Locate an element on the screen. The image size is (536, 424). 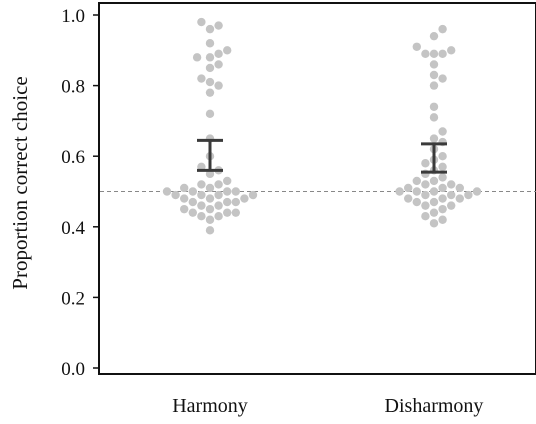
y-tick-label: 1.0 is located at coordinates (73, 16).